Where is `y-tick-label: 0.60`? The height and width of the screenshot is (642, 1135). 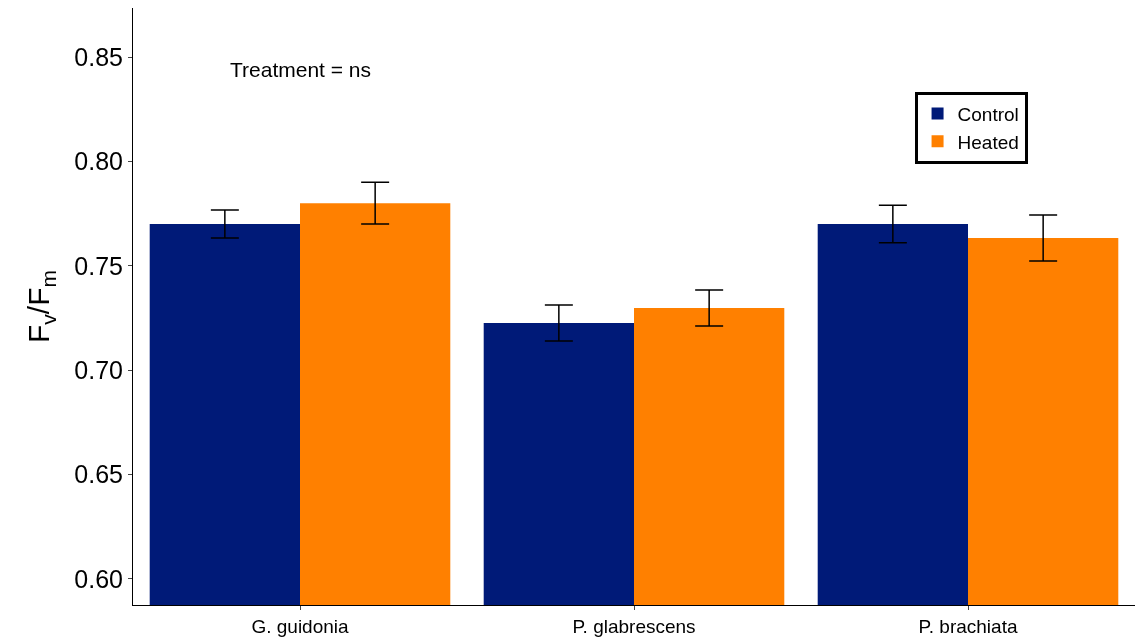 y-tick-label: 0.60 is located at coordinates (98, 578).